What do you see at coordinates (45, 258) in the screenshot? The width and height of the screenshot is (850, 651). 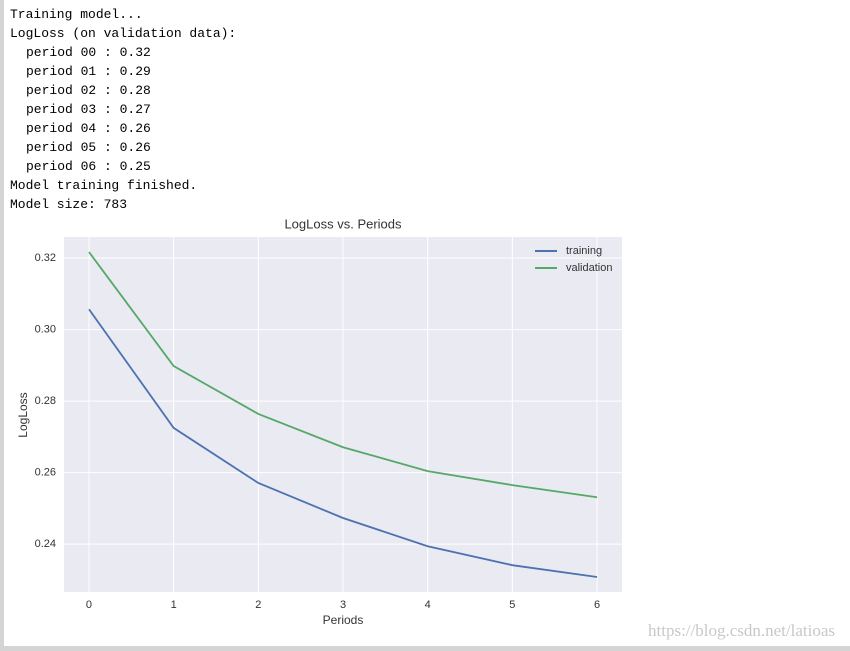 I see `y-tick-label: 0.32` at bounding box center [45, 258].